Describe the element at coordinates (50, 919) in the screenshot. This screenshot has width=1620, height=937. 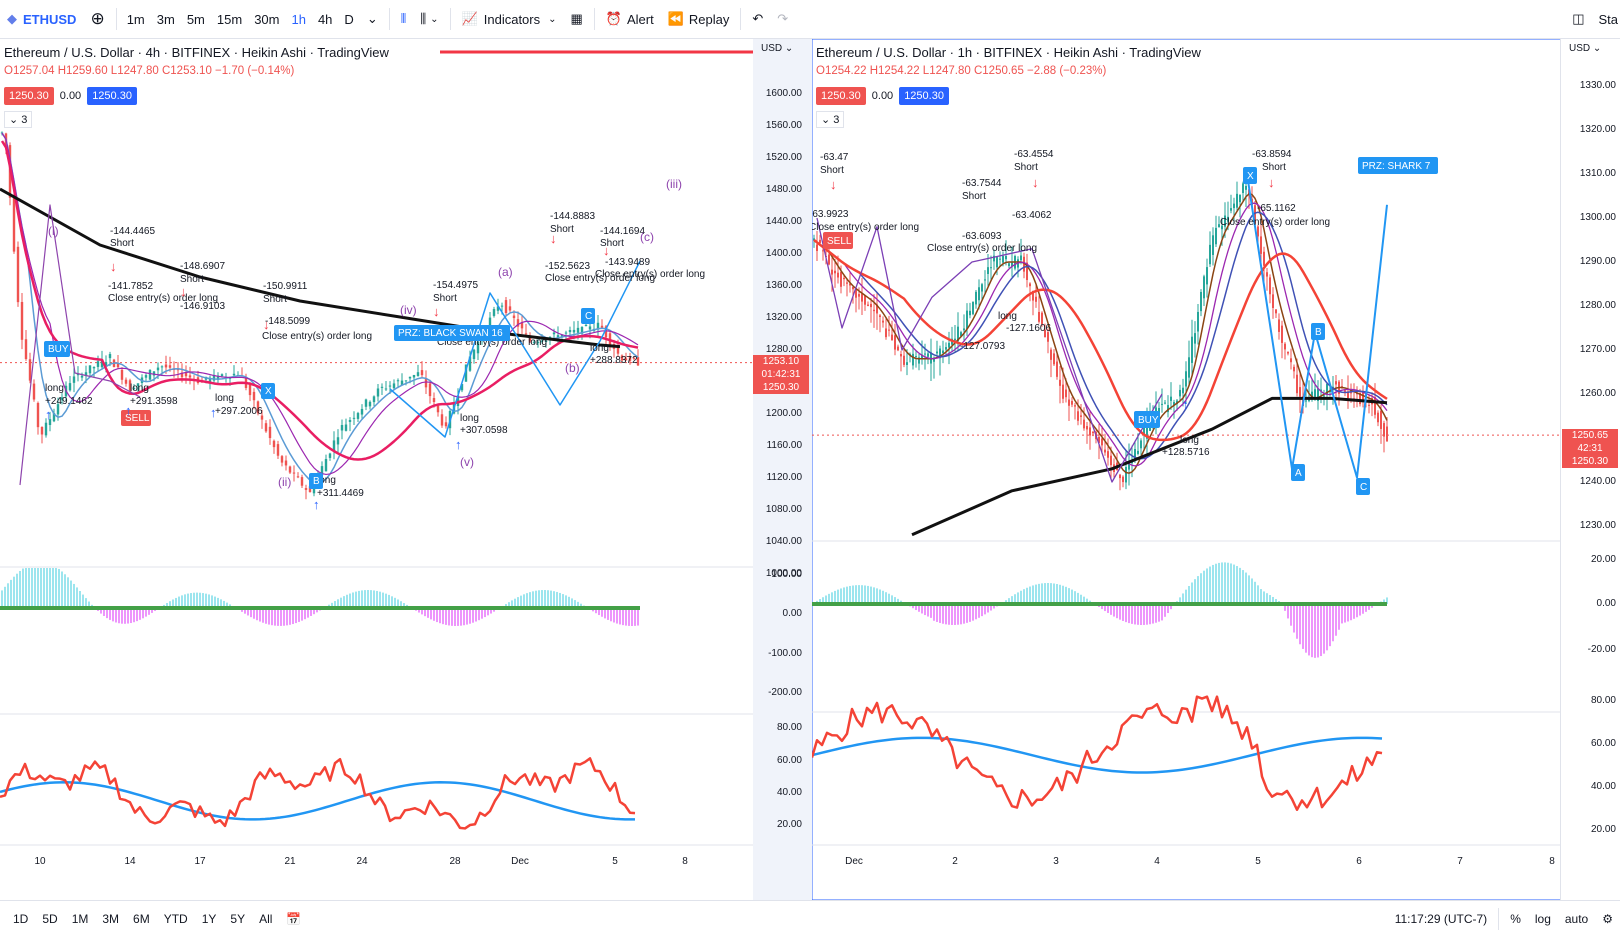
I see `range-5d: 5D` at that location.